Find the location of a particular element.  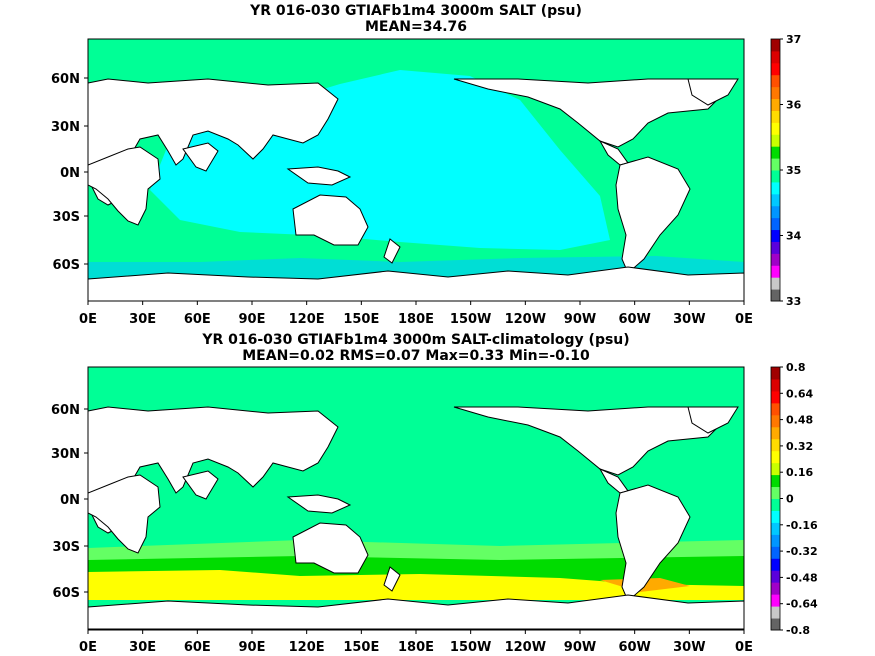

panel-1-title: YR 016-030 GTIAFb1m4 3000m SALT (psu) is located at coordinates (416, 11).